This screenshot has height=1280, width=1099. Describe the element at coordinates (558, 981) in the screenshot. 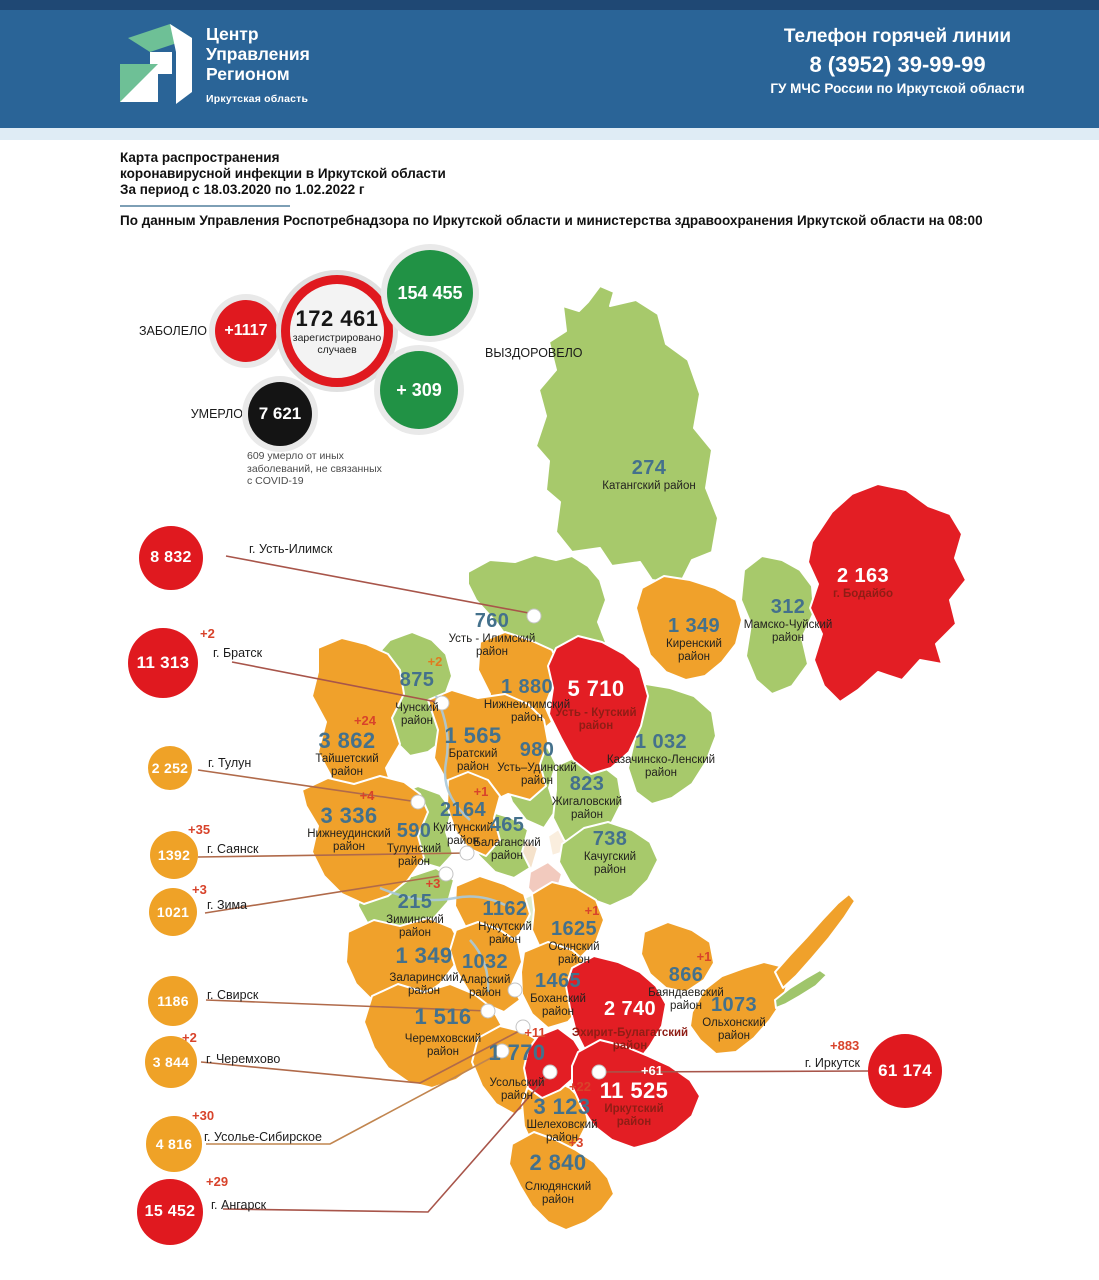

I see `district-value: 1465` at that location.